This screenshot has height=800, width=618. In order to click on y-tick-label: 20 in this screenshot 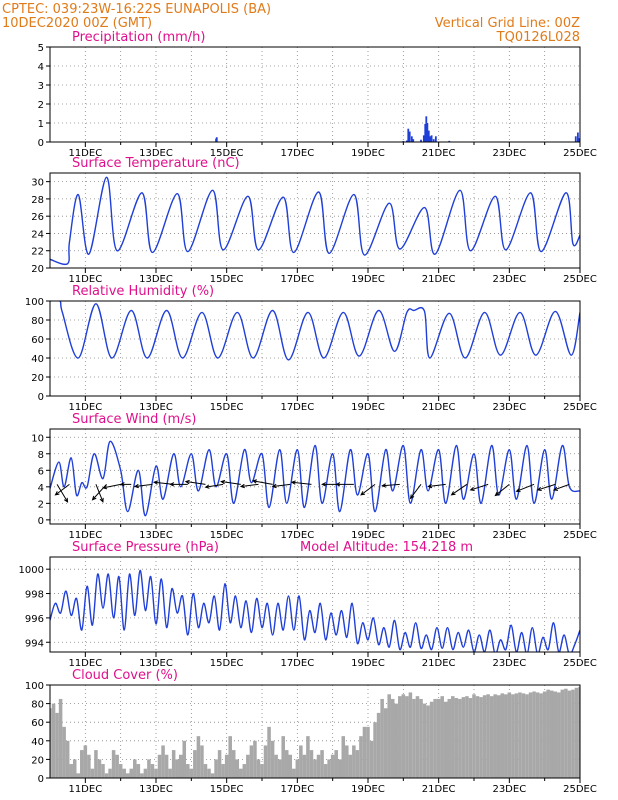, I will do `click(37, 269)`.